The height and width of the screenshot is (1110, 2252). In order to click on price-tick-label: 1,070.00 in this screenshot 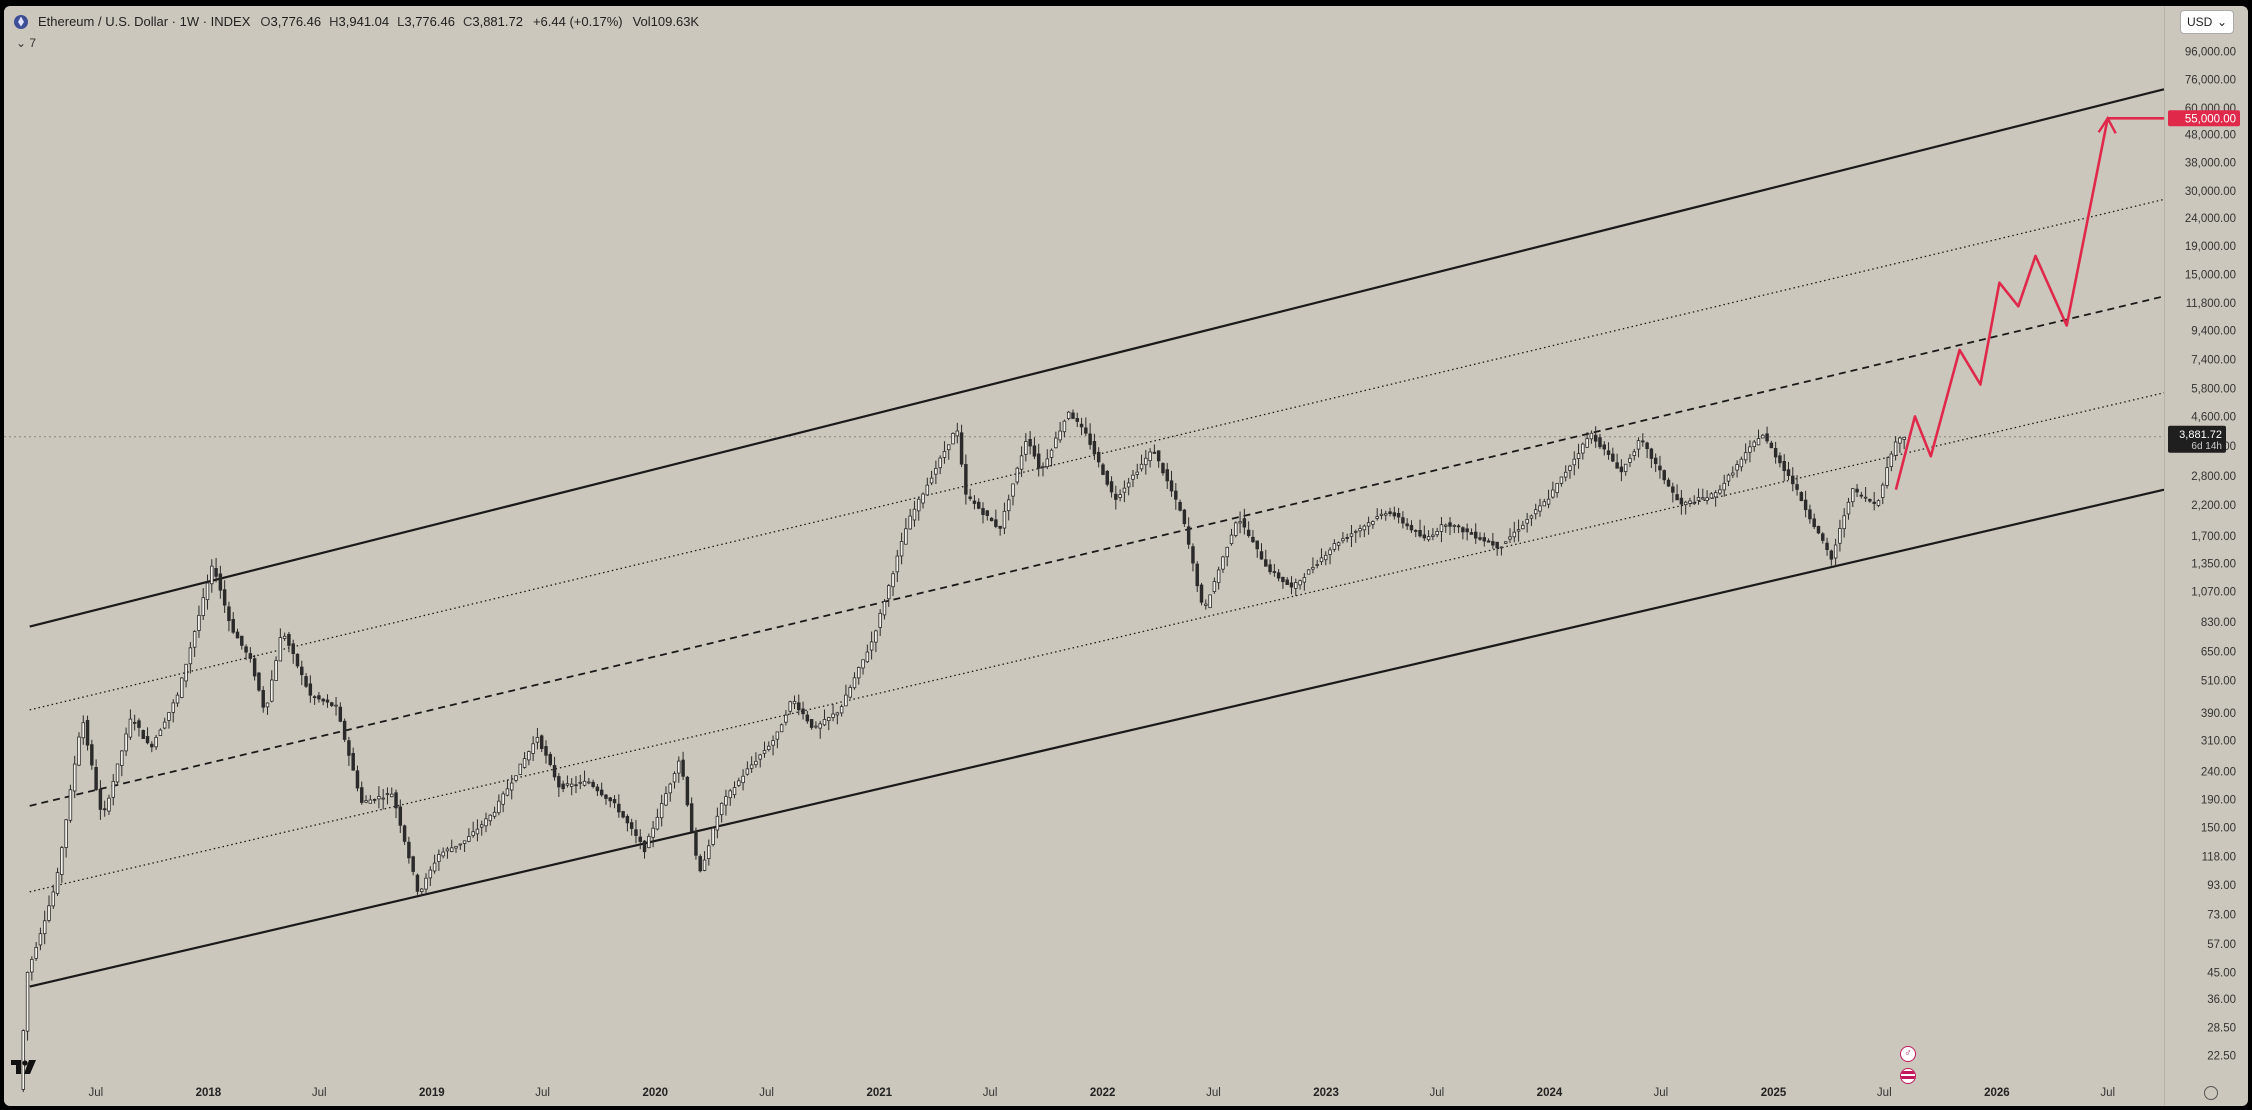, I will do `click(2213, 593)`.